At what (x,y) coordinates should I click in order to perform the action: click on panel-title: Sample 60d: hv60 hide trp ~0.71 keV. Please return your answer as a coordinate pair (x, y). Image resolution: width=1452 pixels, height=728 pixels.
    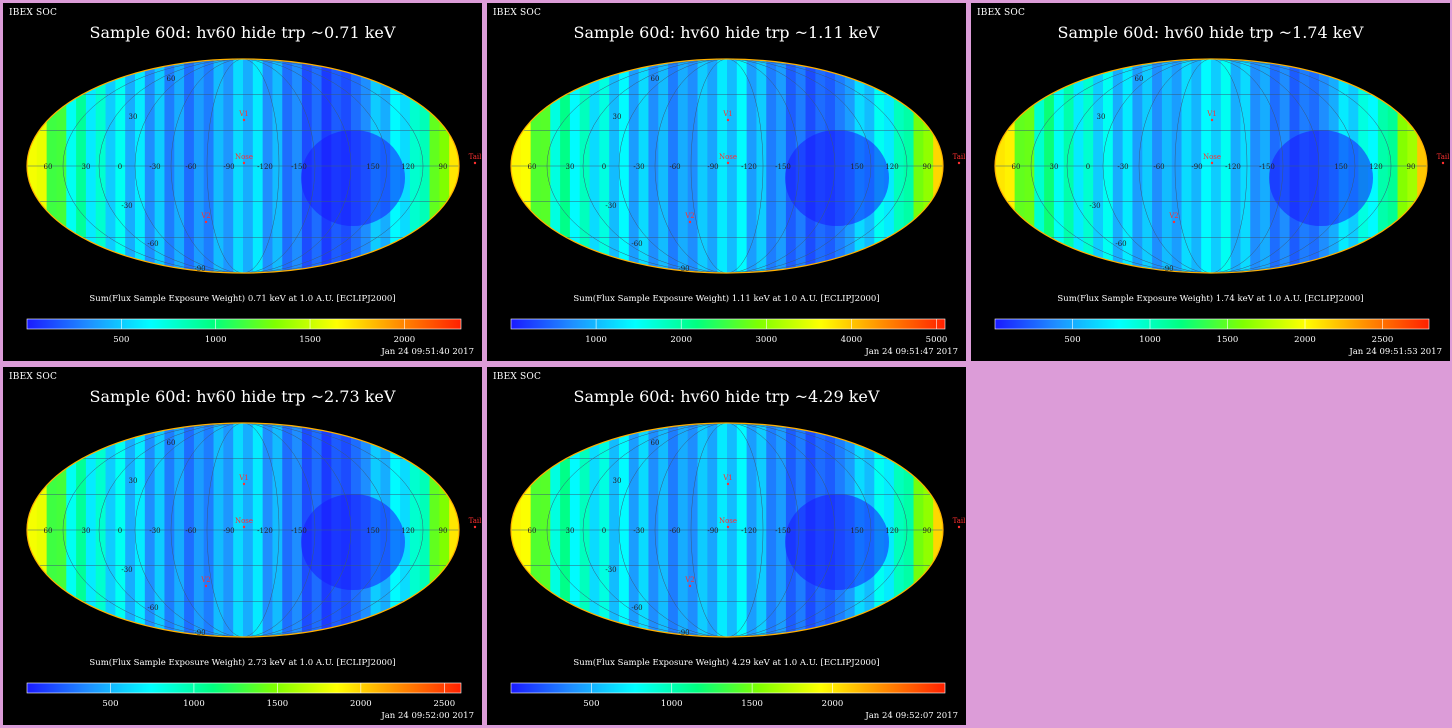
    Looking at the image, I should click on (242, 32).